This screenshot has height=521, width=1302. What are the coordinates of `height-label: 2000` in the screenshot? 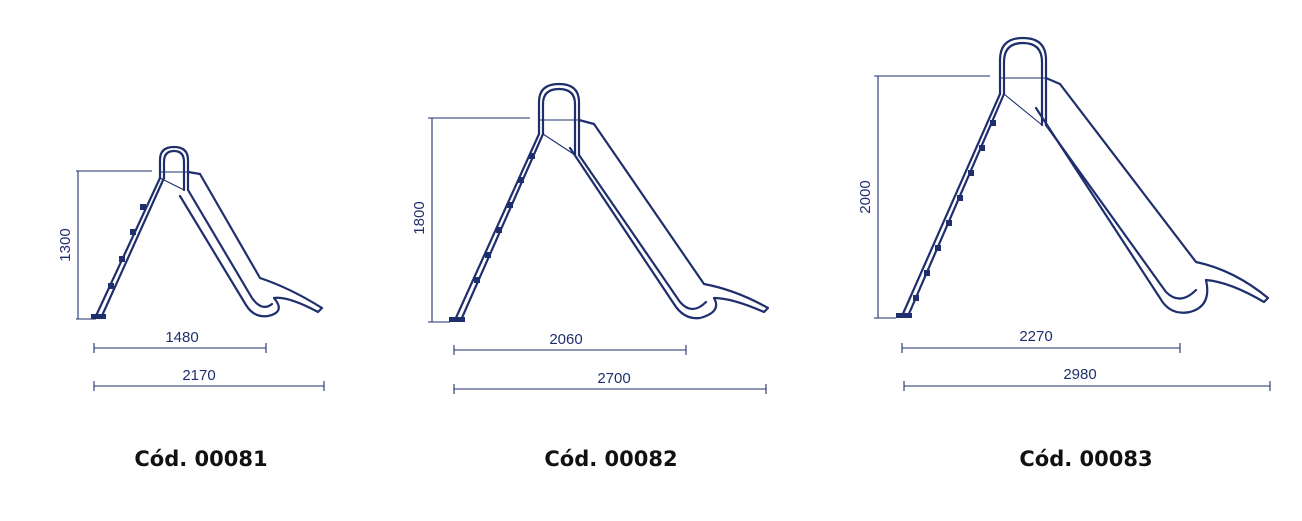 It's located at (865, 196).